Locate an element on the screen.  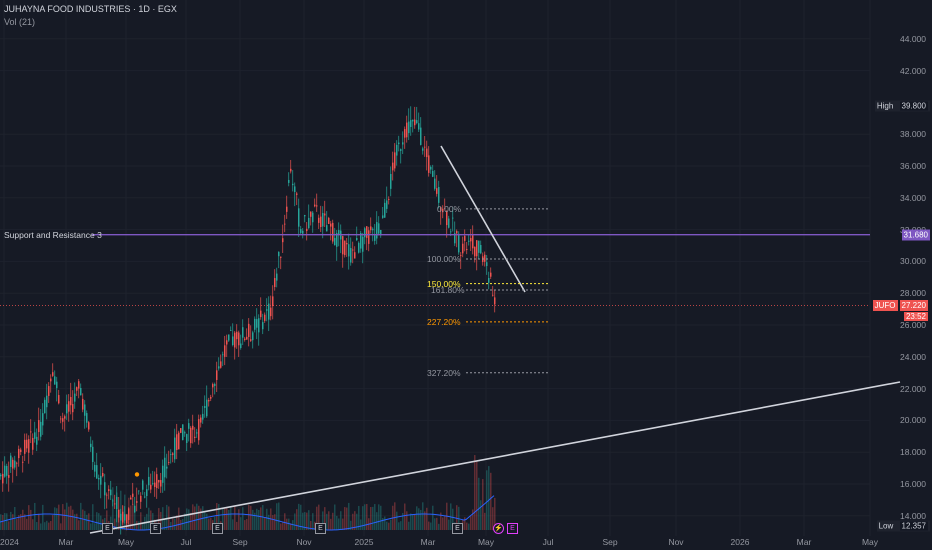
sr-price-tag: 31.680 is located at coordinates (915, 235).